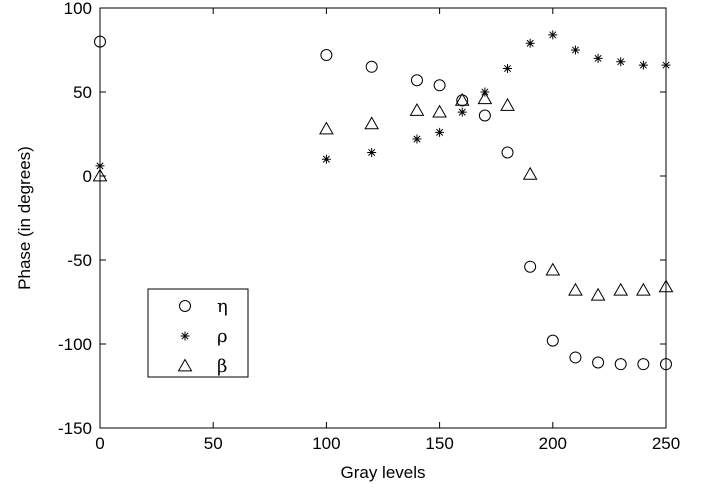 The height and width of the screenshot is (487, 711). Describe the element at coordinates (382, 472) in the screenshot. I see `x-axis-title: Gray levels` at that location.